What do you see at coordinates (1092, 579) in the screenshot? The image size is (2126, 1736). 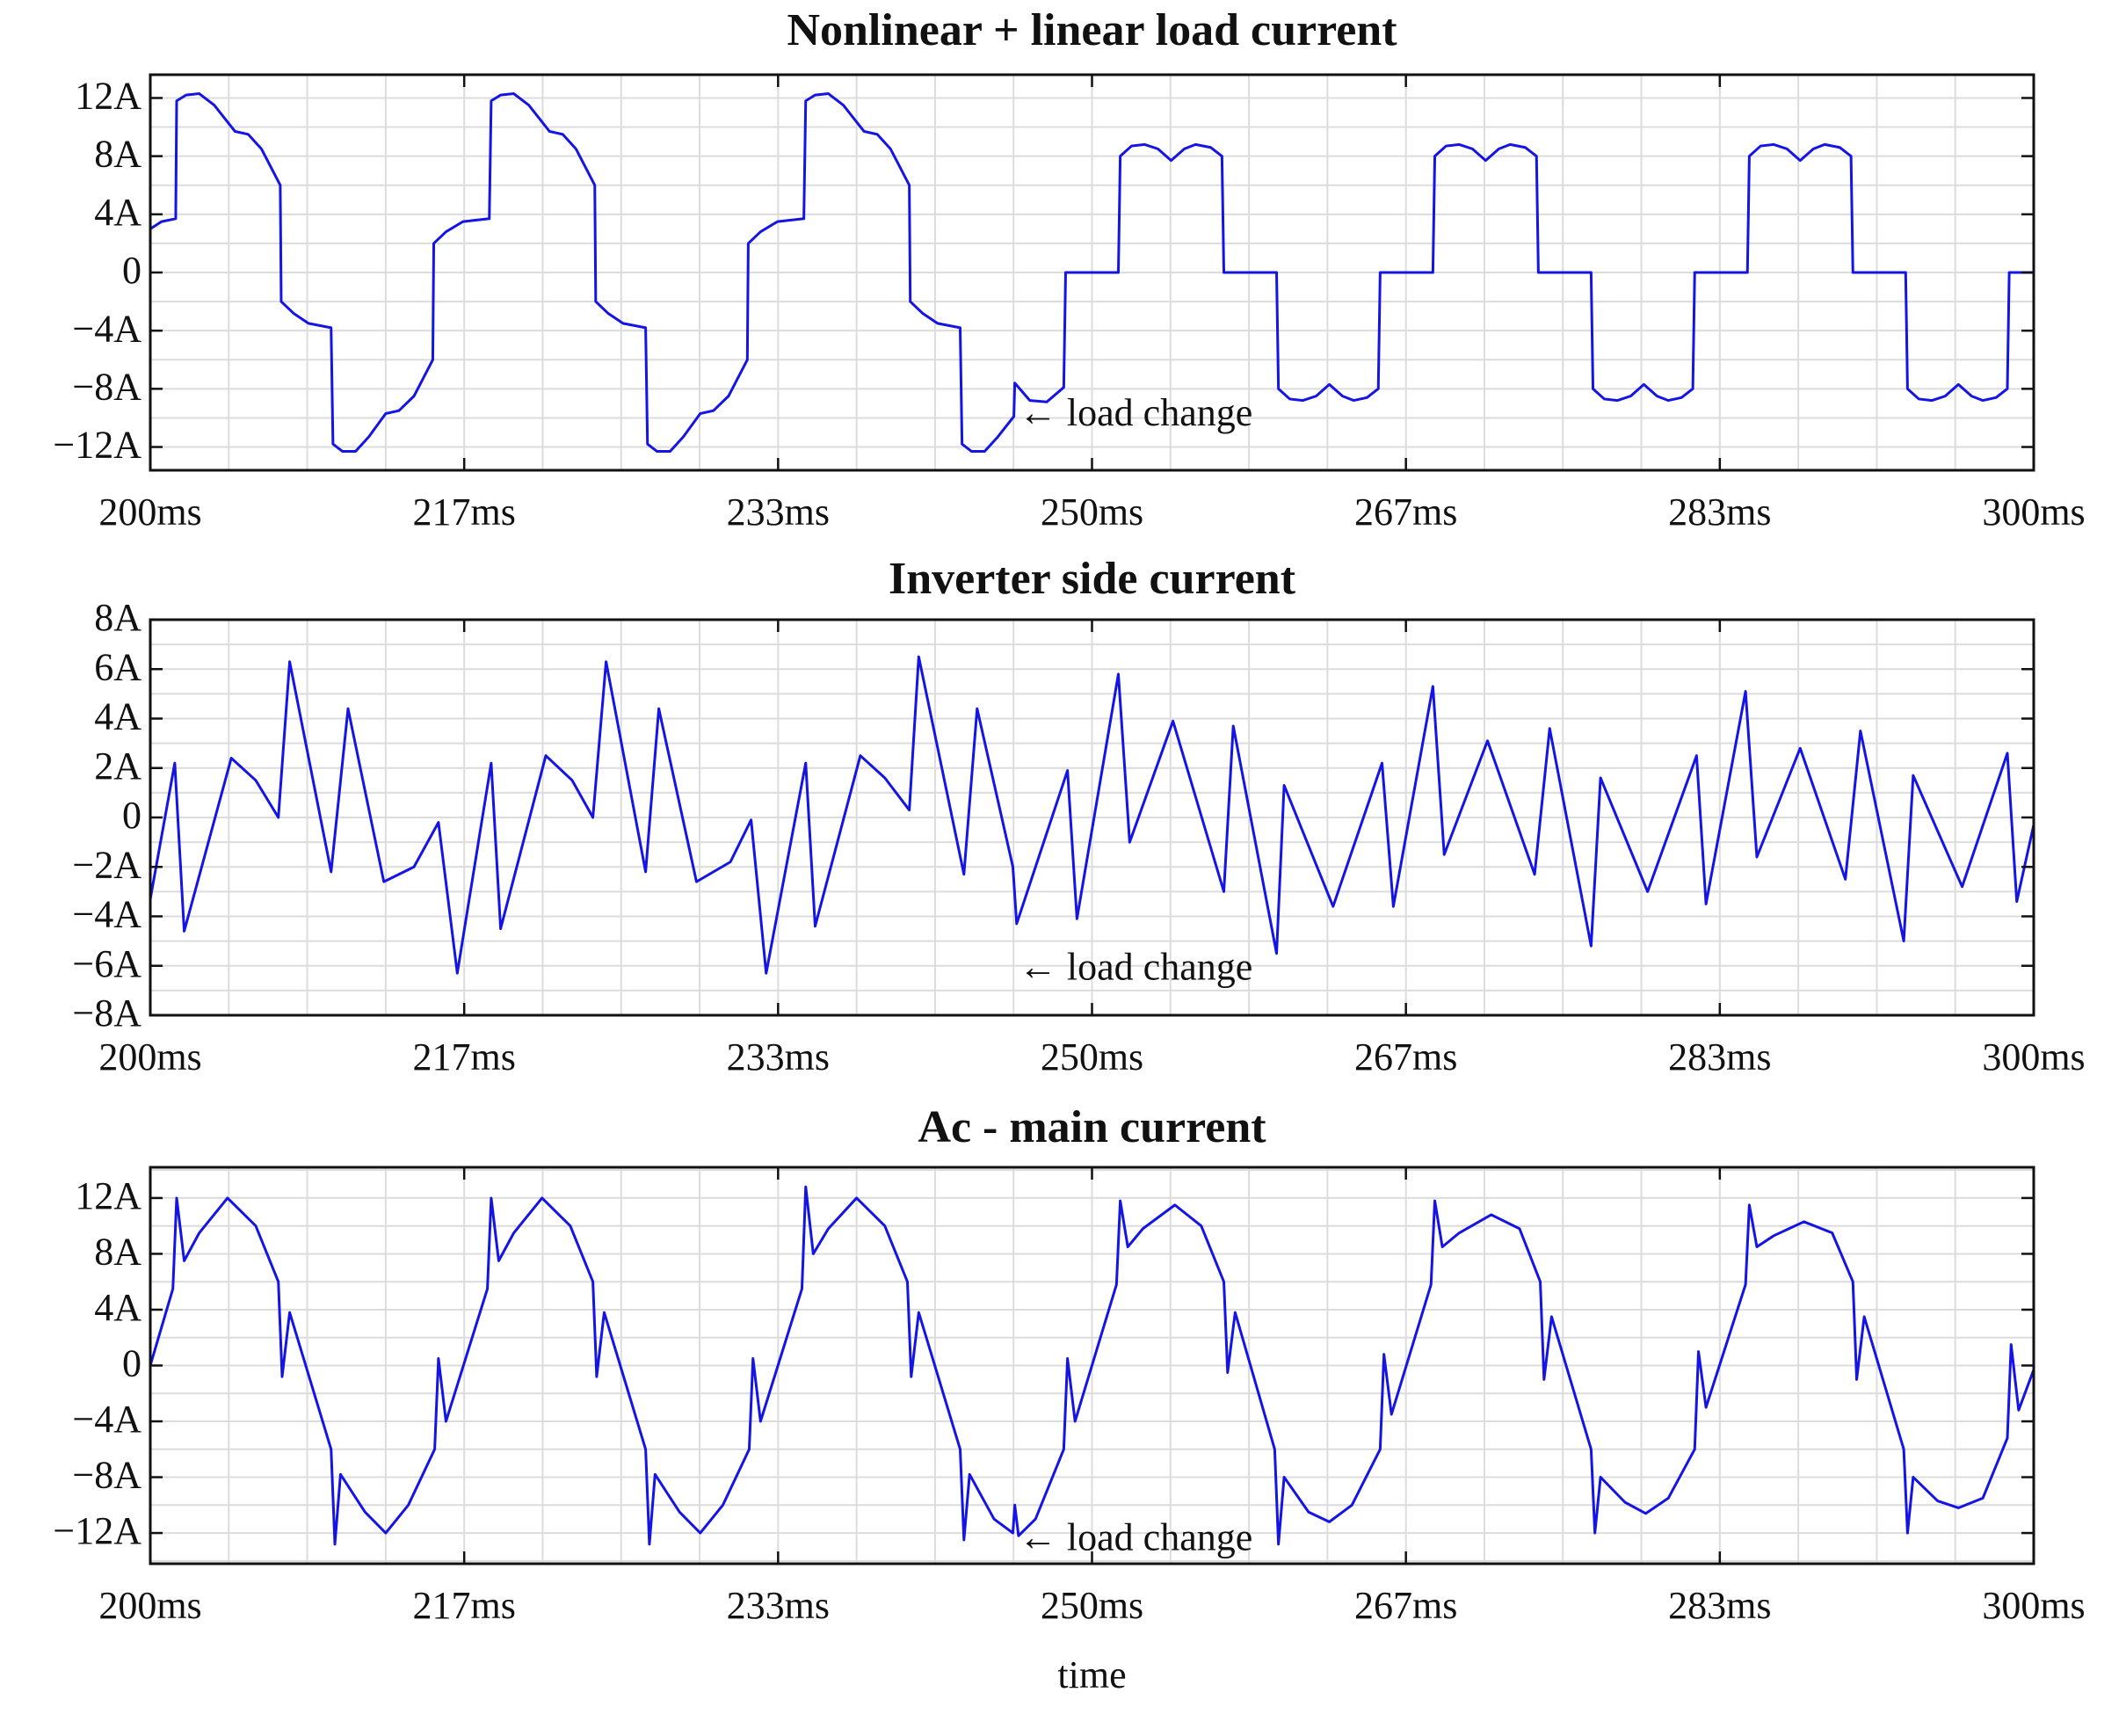 I see `chart-title: Inverter side current` at bounding box center [1092, 579].